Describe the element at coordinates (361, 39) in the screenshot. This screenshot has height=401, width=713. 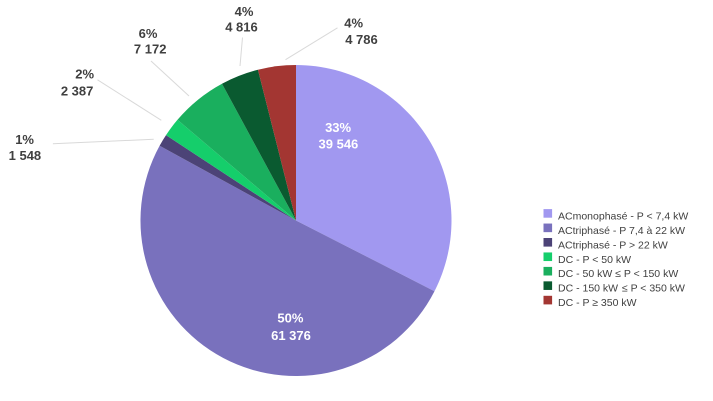
I see `svg-text: 4 786` at that location.